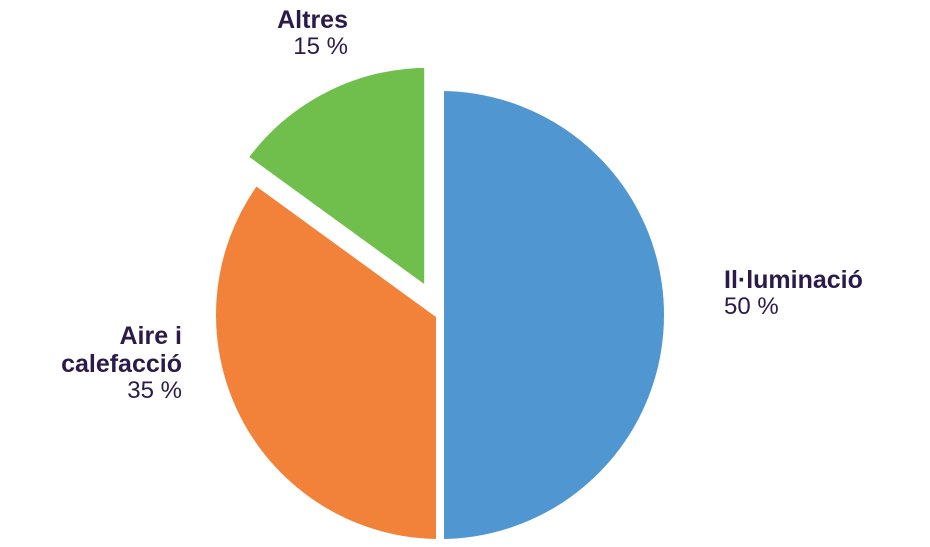 The width and height of the screenshot is (930, 547). What do you see at coordinates (248, 20) in the screenshot?
I see `slice-name-altres: Altres` at bounding box center [248, 20].